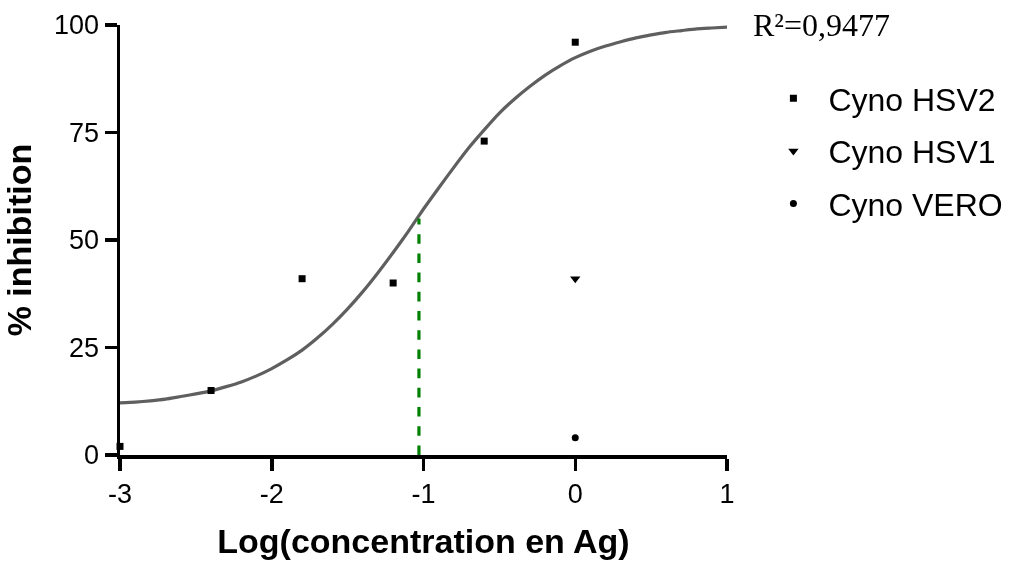 The image size is (1019, 562). Describe the element at coordinates (912, 99) in the screenshot. I see `legend-label: Cyno HSV2` at that location.